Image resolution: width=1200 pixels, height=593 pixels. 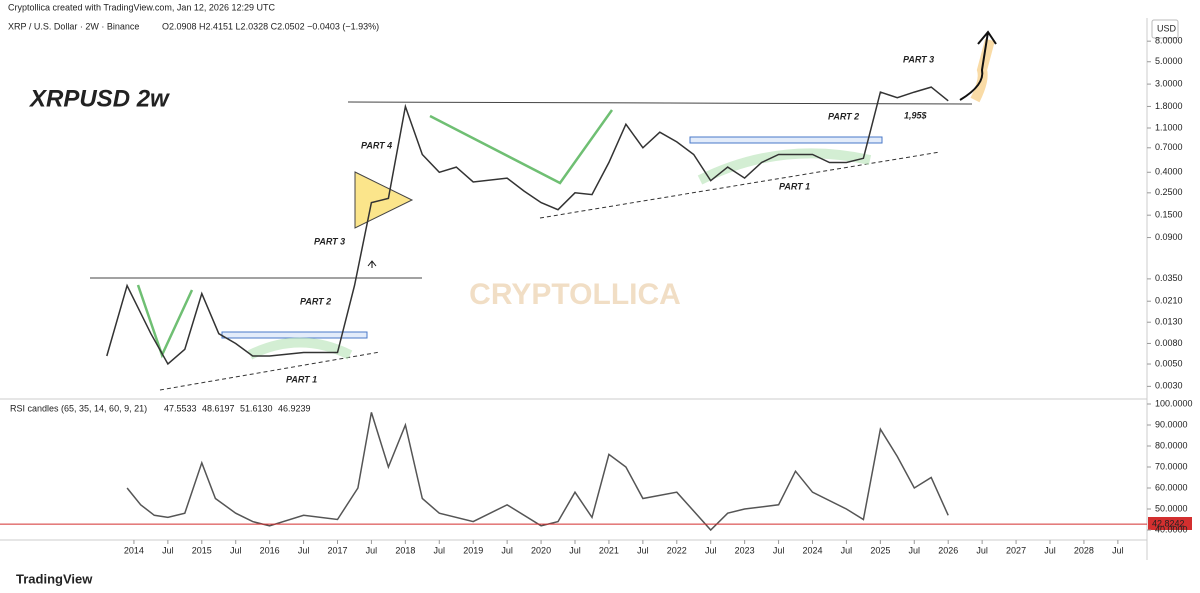 What do you see at coordinates (677, 550) in the screenshot?
I see `x-tick-label: 2022` at bounding box center [677, 550].